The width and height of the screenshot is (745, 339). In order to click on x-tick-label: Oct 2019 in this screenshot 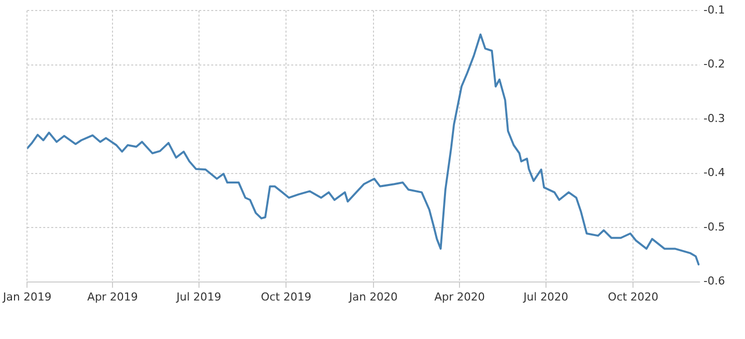, I will do `click(286, 297)`.